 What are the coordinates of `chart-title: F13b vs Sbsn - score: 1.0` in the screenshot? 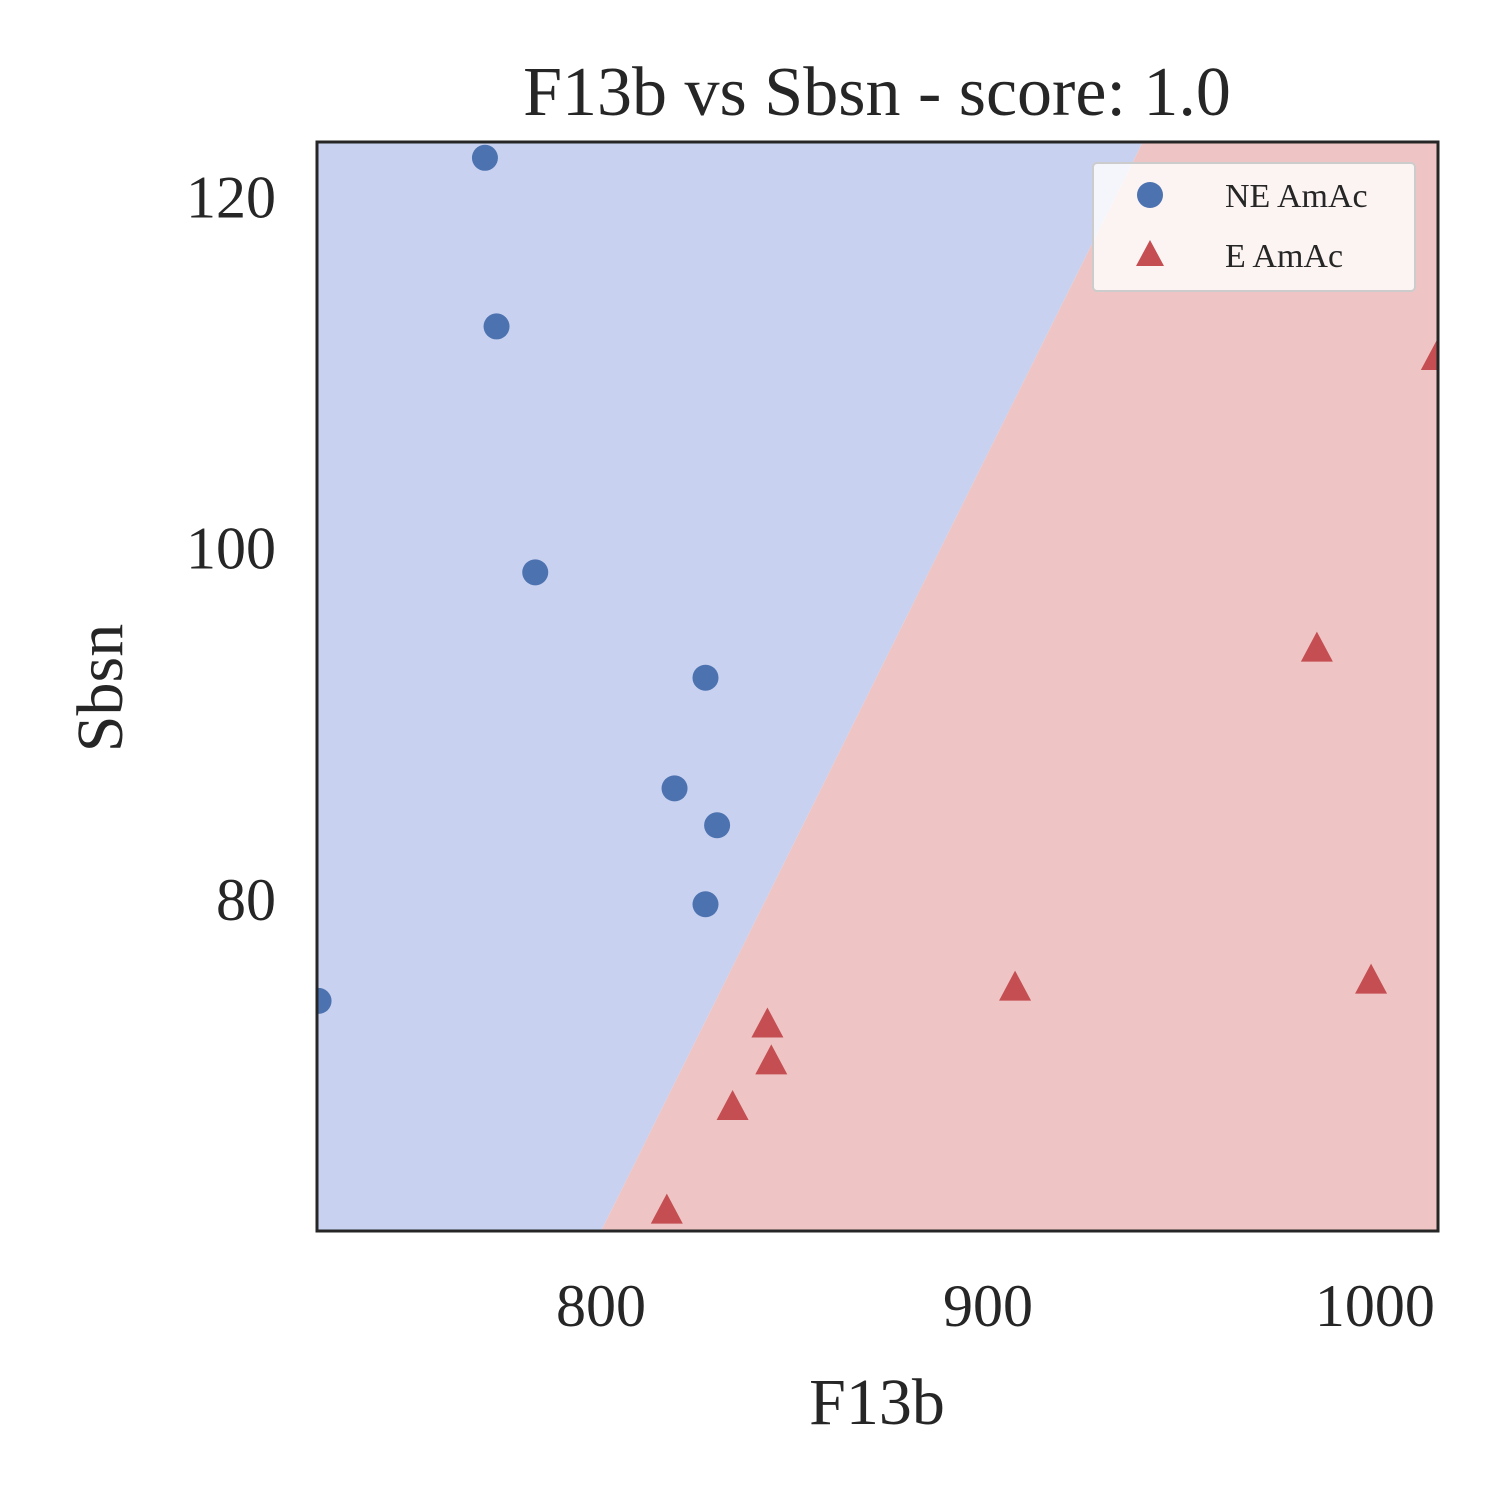 It's located at (877, 92).